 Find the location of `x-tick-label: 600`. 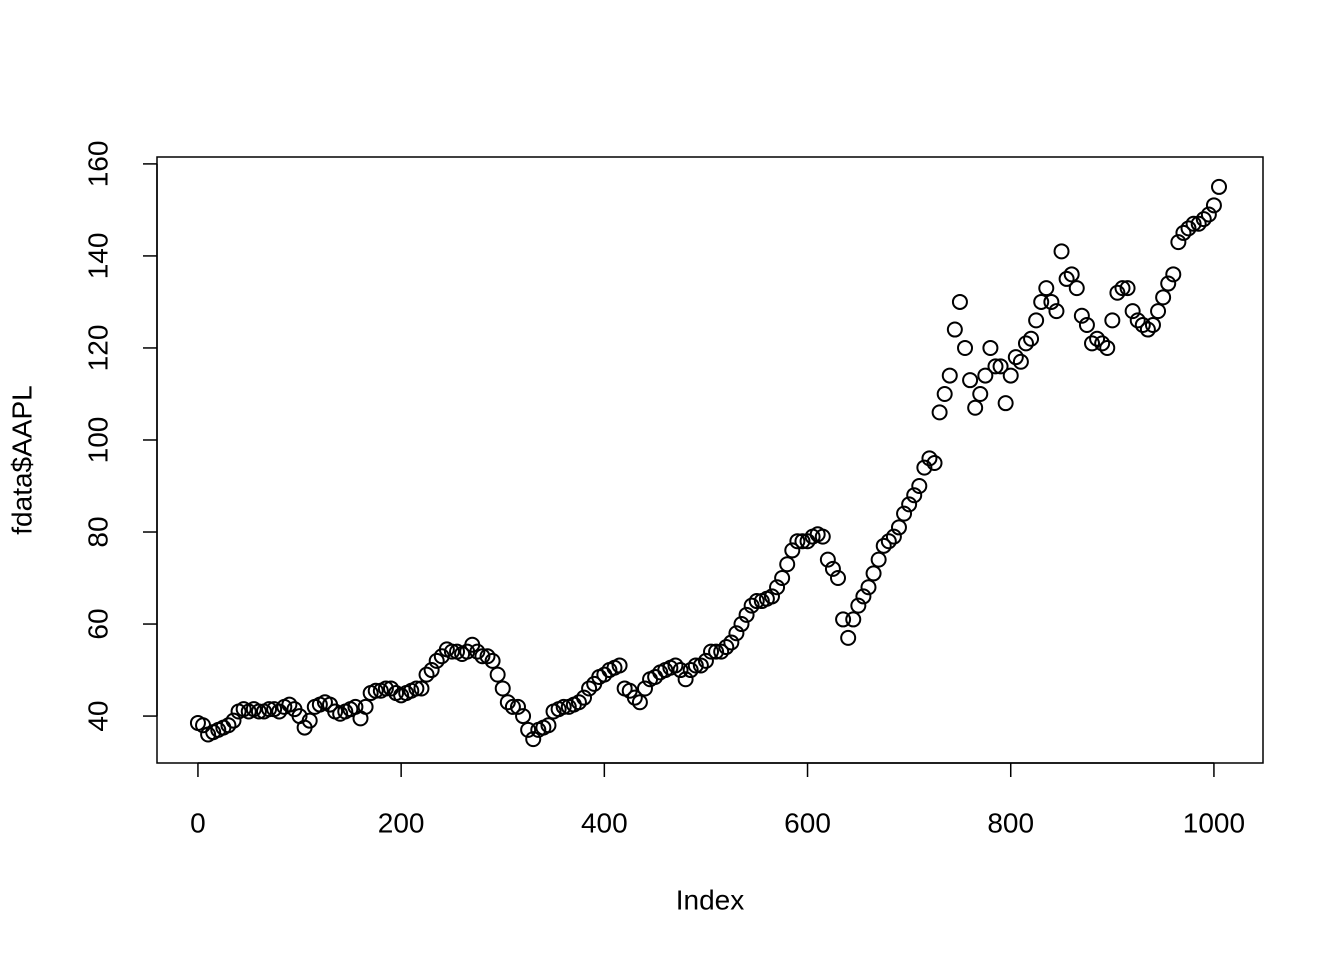

x-tick-label: 600 is located at coordinates (807, 822).